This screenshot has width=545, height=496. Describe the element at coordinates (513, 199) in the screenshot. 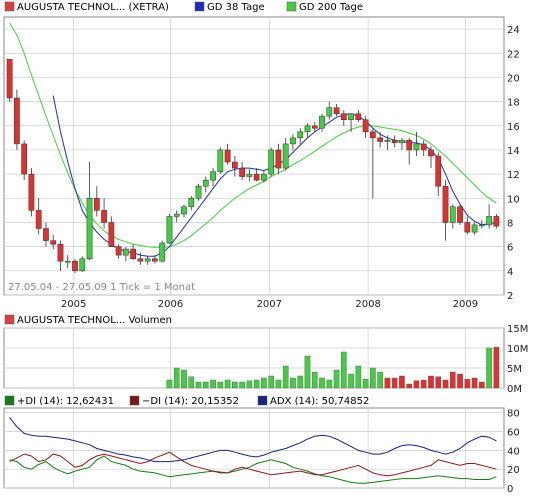

I see `price-ytick-4: 10` at that location.